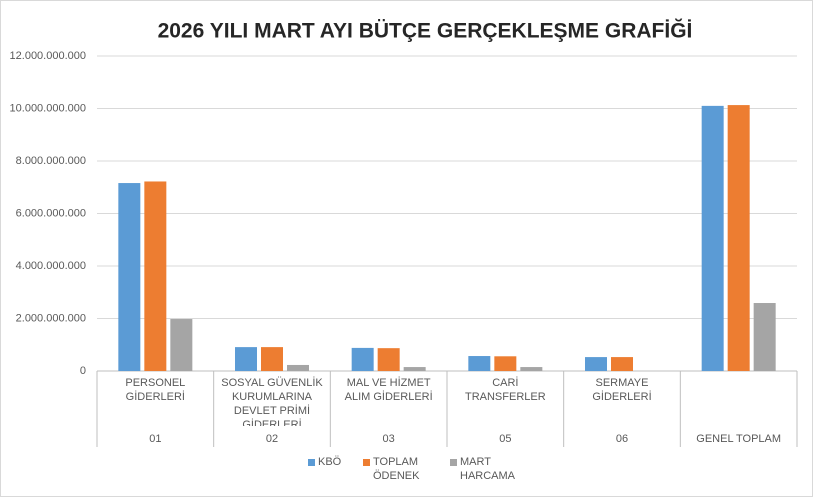  I want to click on x-group-label: 06, so click(622, 439).